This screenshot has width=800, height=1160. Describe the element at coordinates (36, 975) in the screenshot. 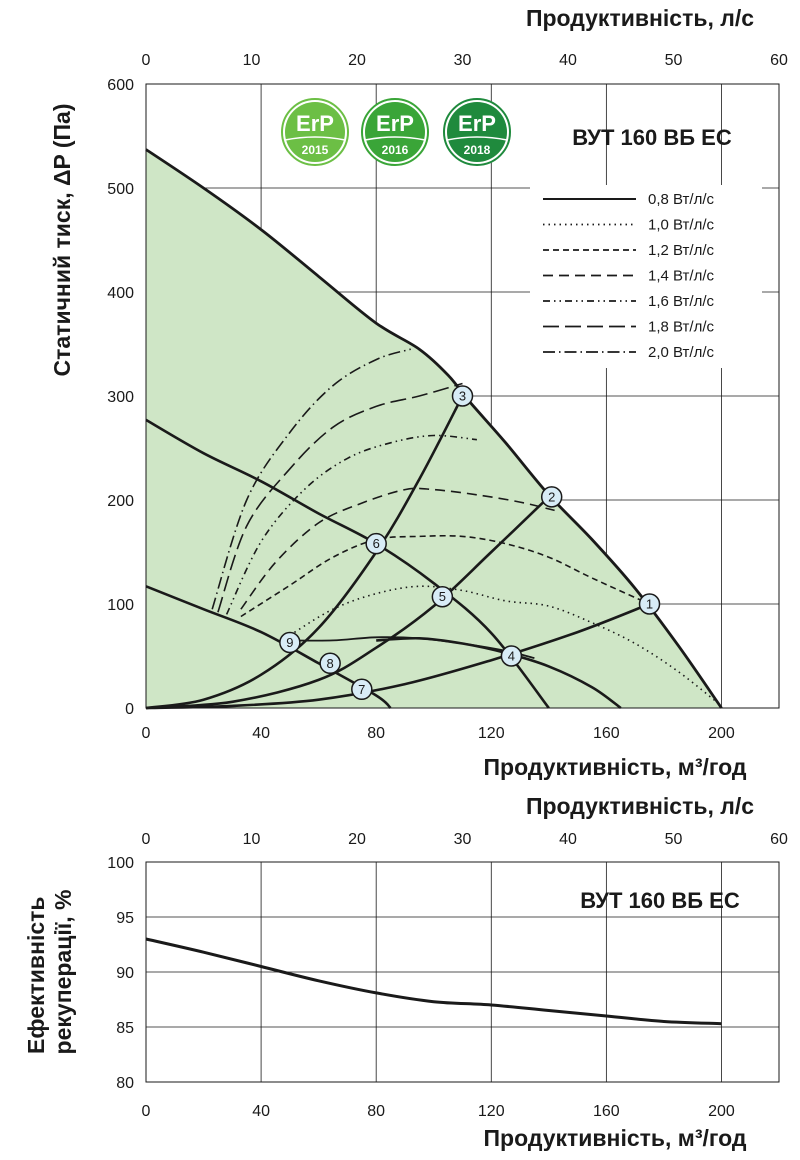

I see `y-axis-title-line-1: Ефективність` at that location.